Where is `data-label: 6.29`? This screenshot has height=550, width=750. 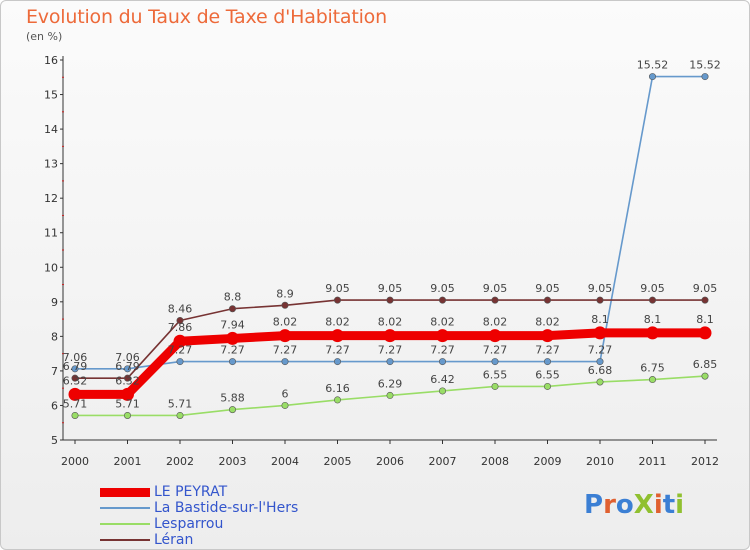
data-label: 6.29 is located at coordinates (390, 383).